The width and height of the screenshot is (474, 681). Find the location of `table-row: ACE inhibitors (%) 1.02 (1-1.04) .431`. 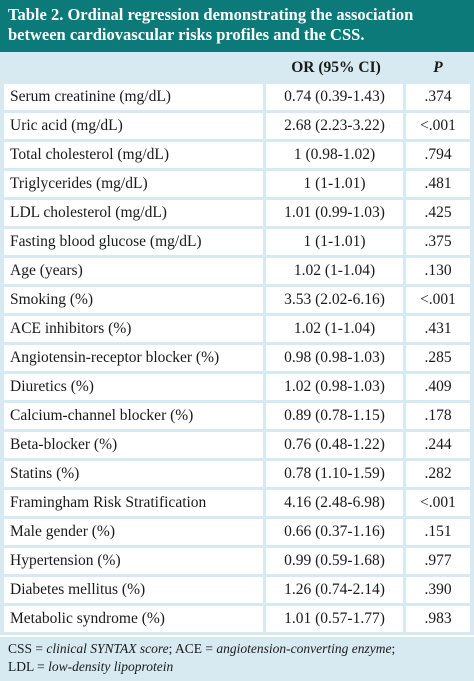

table-row: ACE inhibitors (%) 1.02 (1-1.04) .431 is located at coordinates (237, 329).